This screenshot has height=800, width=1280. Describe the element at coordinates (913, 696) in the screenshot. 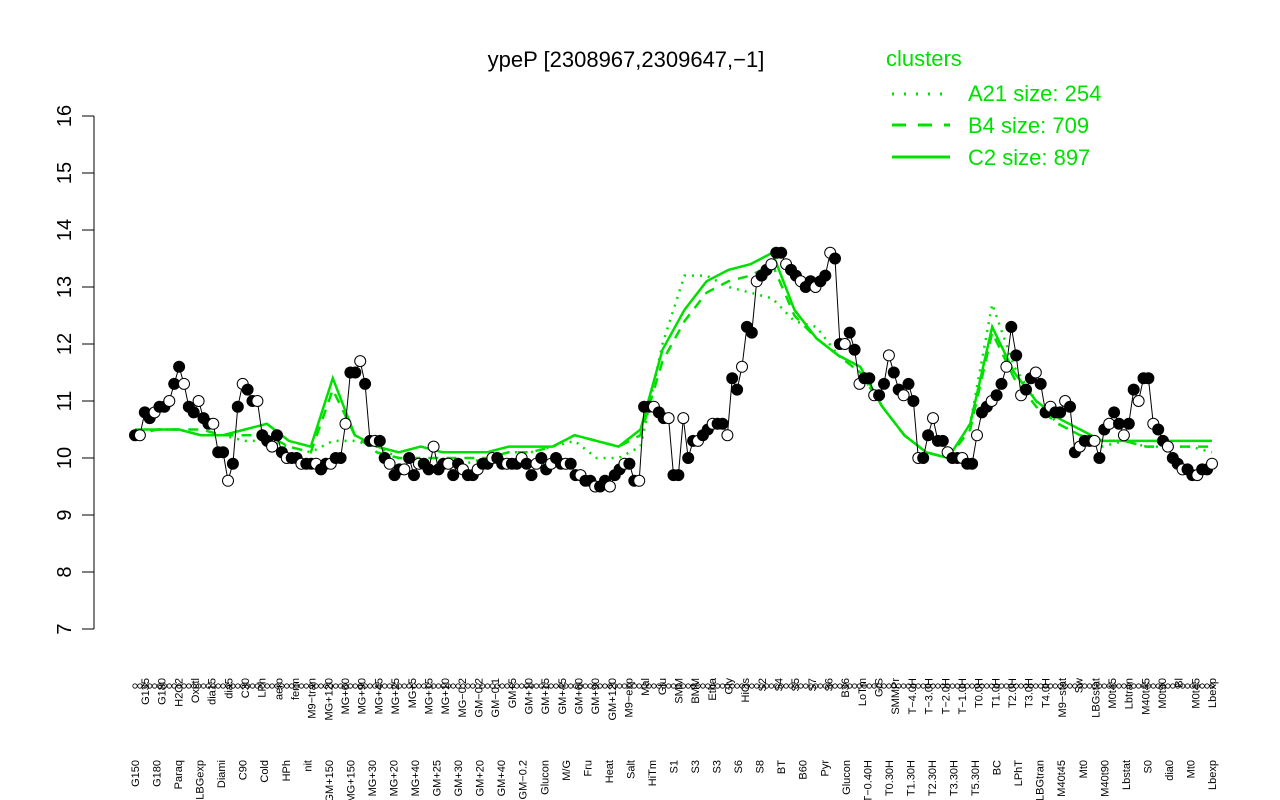

I see `x-tick-label: T−4.0H` at that location.